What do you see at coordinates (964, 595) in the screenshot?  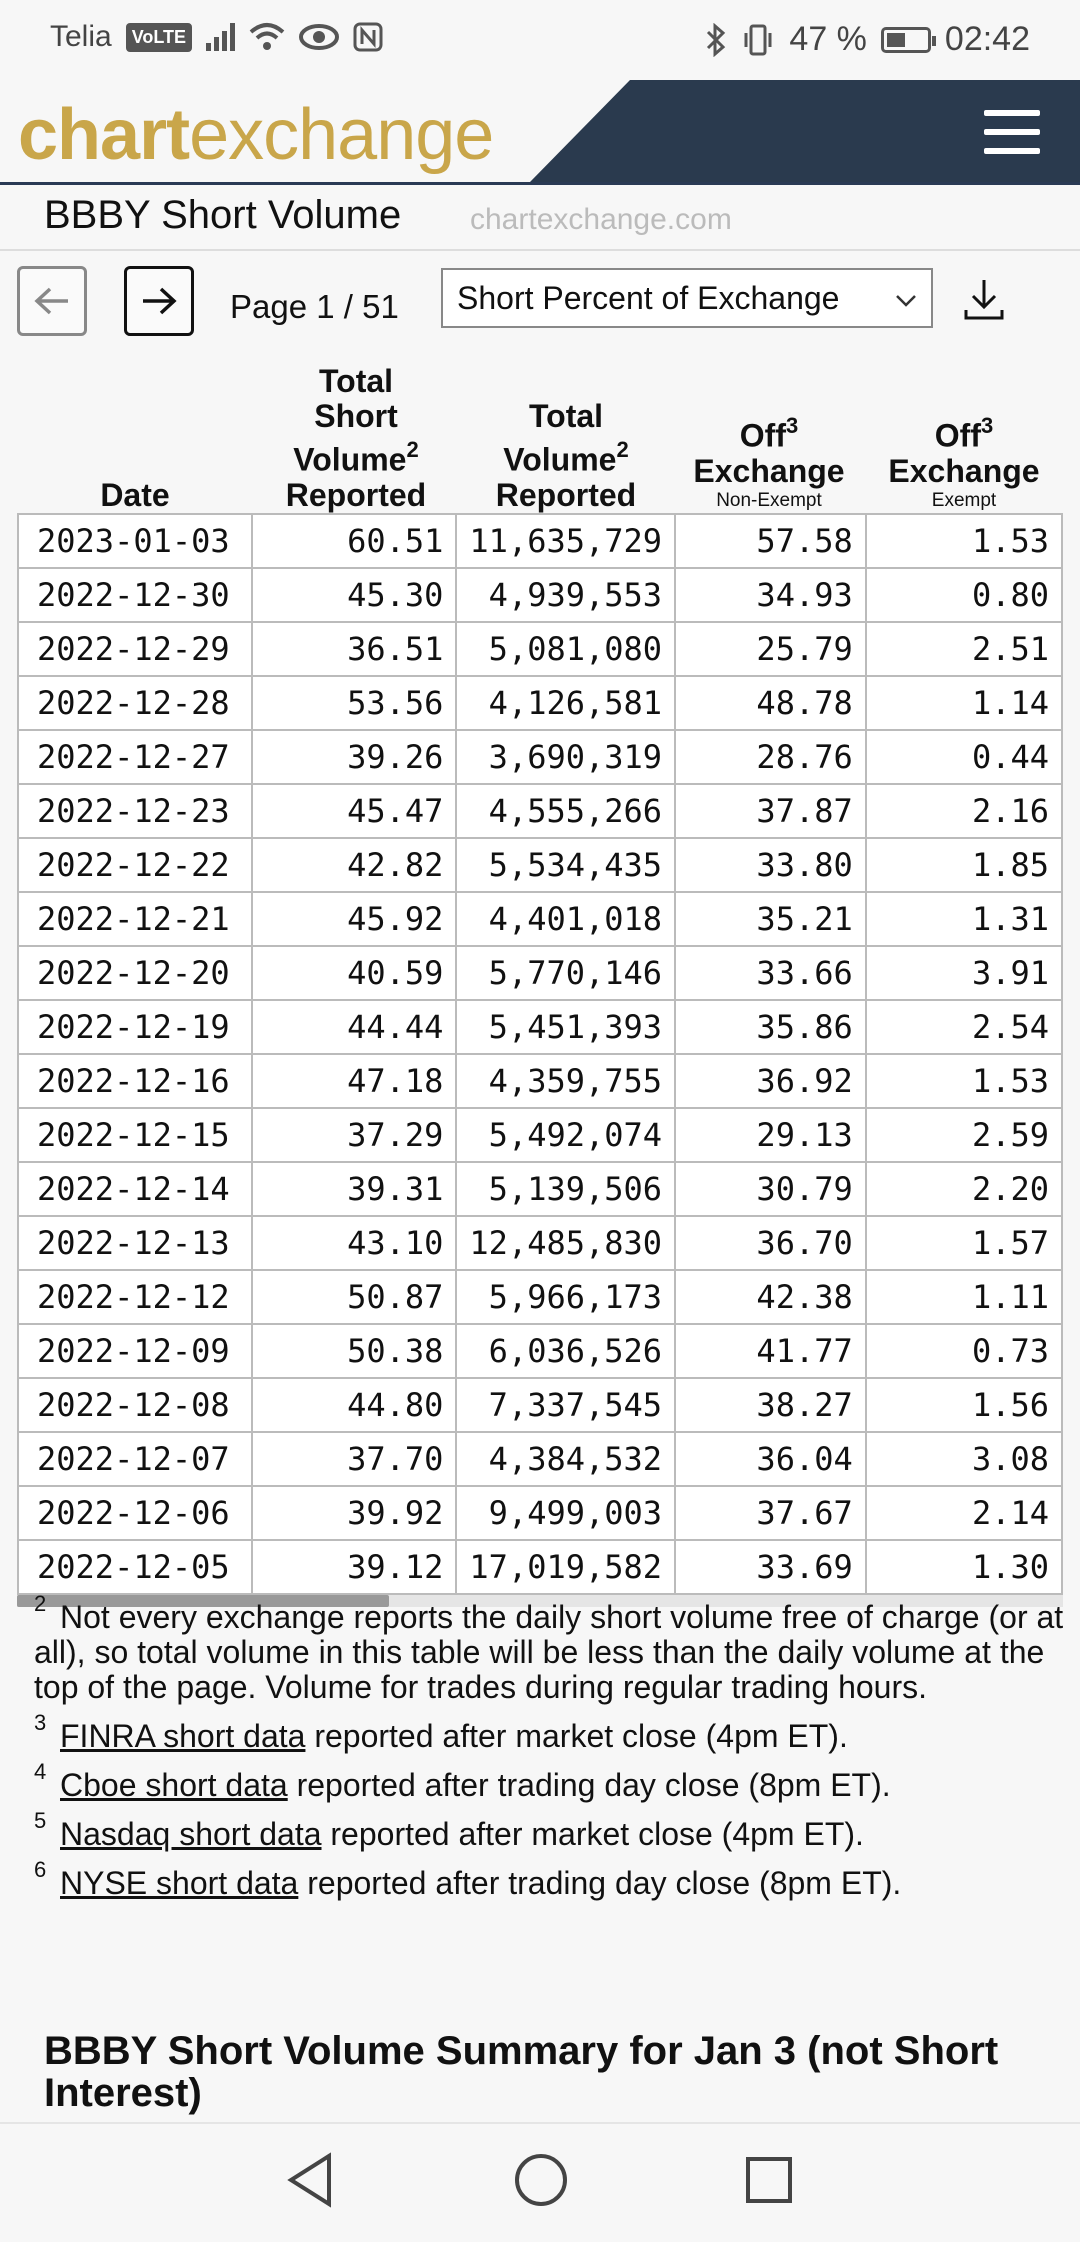 I see `cell-off-exchange-exempt: 0.80` at bounding box center [964, 595].